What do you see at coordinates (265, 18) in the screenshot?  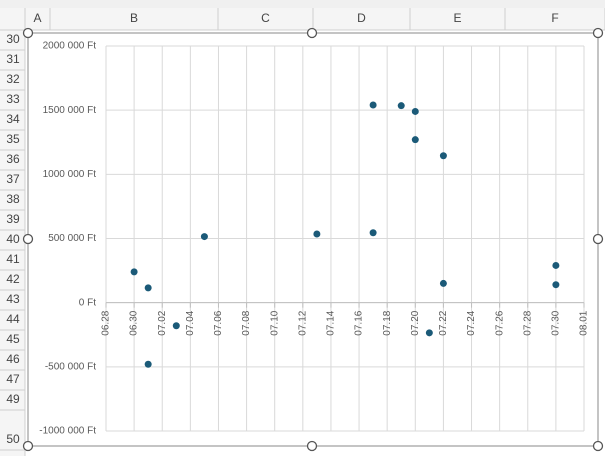 I see `column-header: C` at bounding box center [265, 18].